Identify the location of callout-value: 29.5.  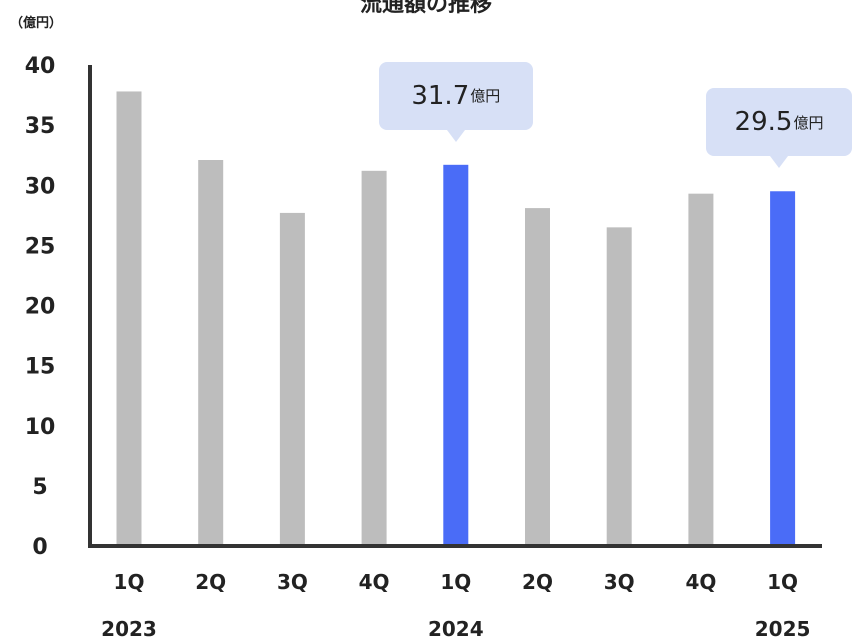
(763, 122).